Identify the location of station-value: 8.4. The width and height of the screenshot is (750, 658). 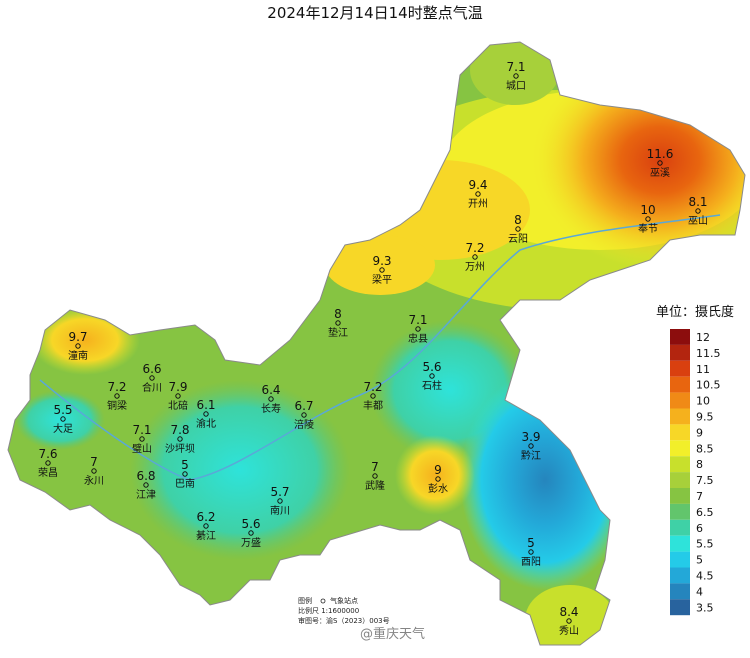
(568, 612).